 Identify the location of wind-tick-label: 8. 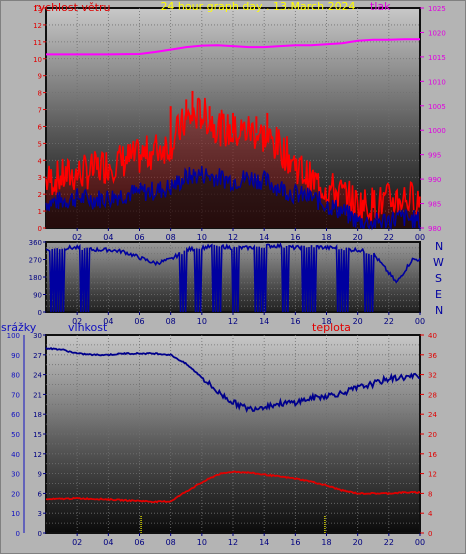
(40, 94).